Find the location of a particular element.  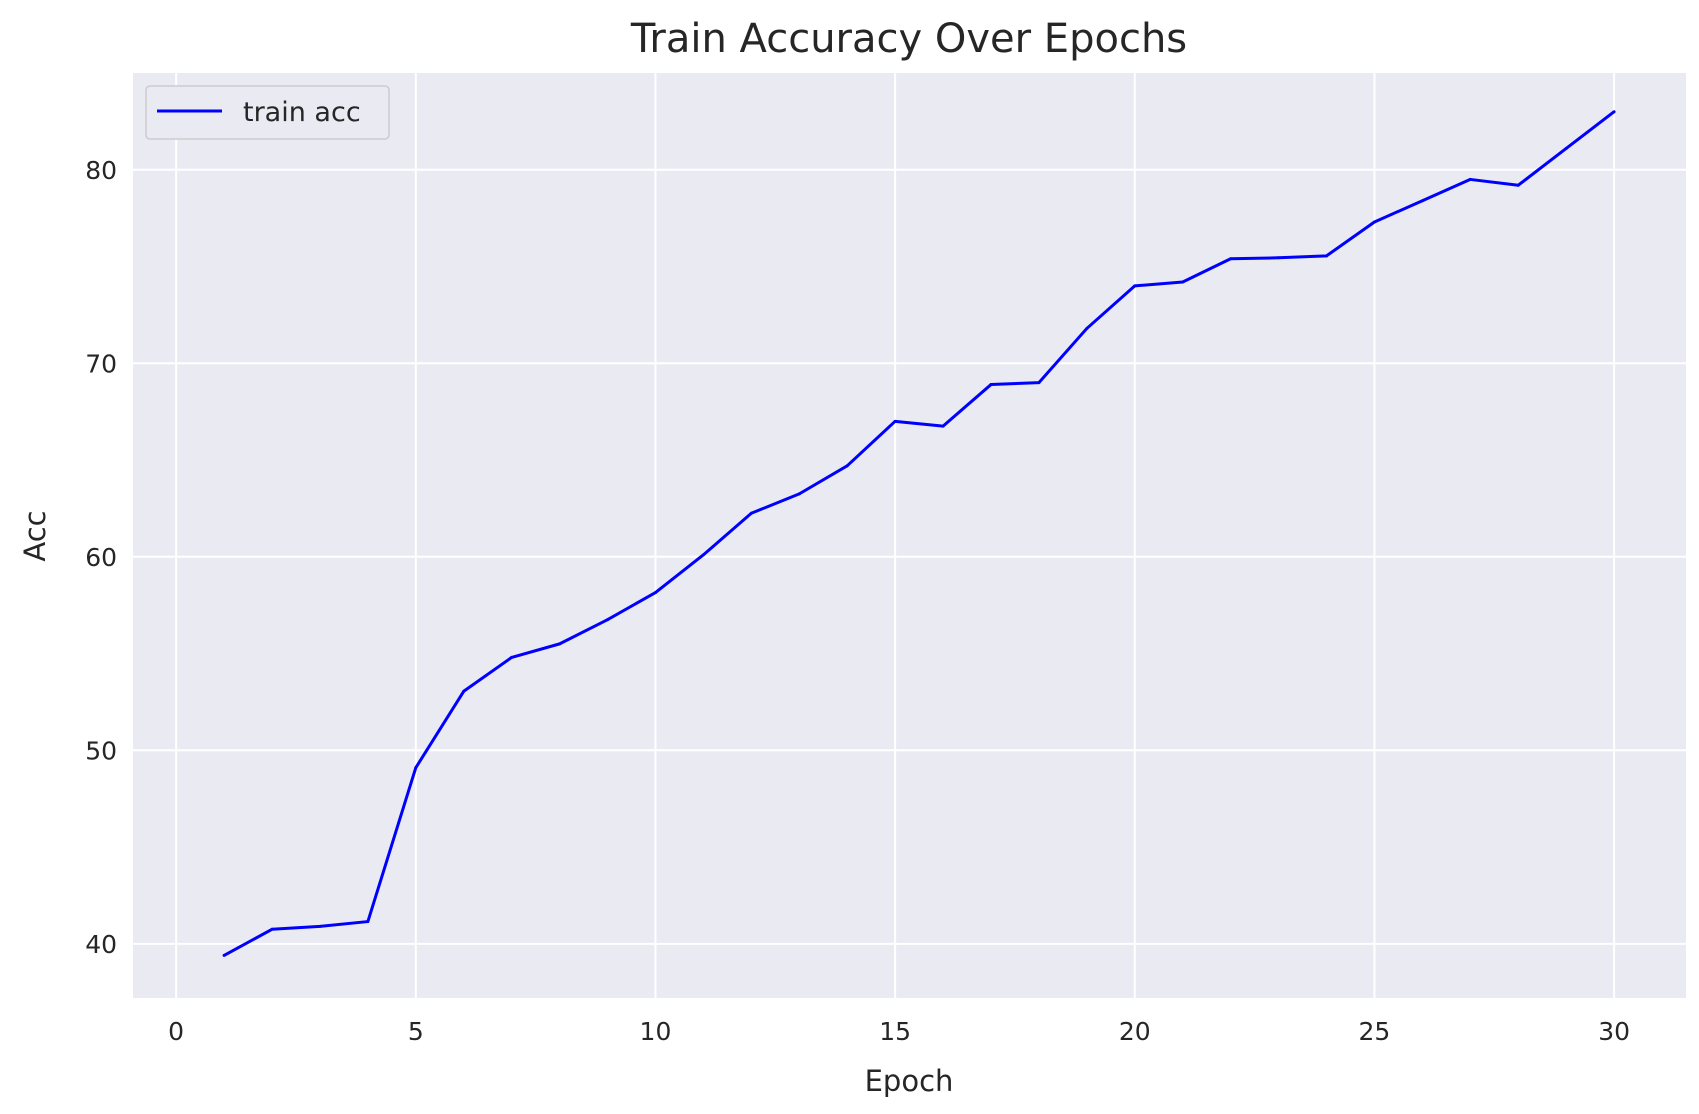

legend: train acc is located at coordinates (267, 112).